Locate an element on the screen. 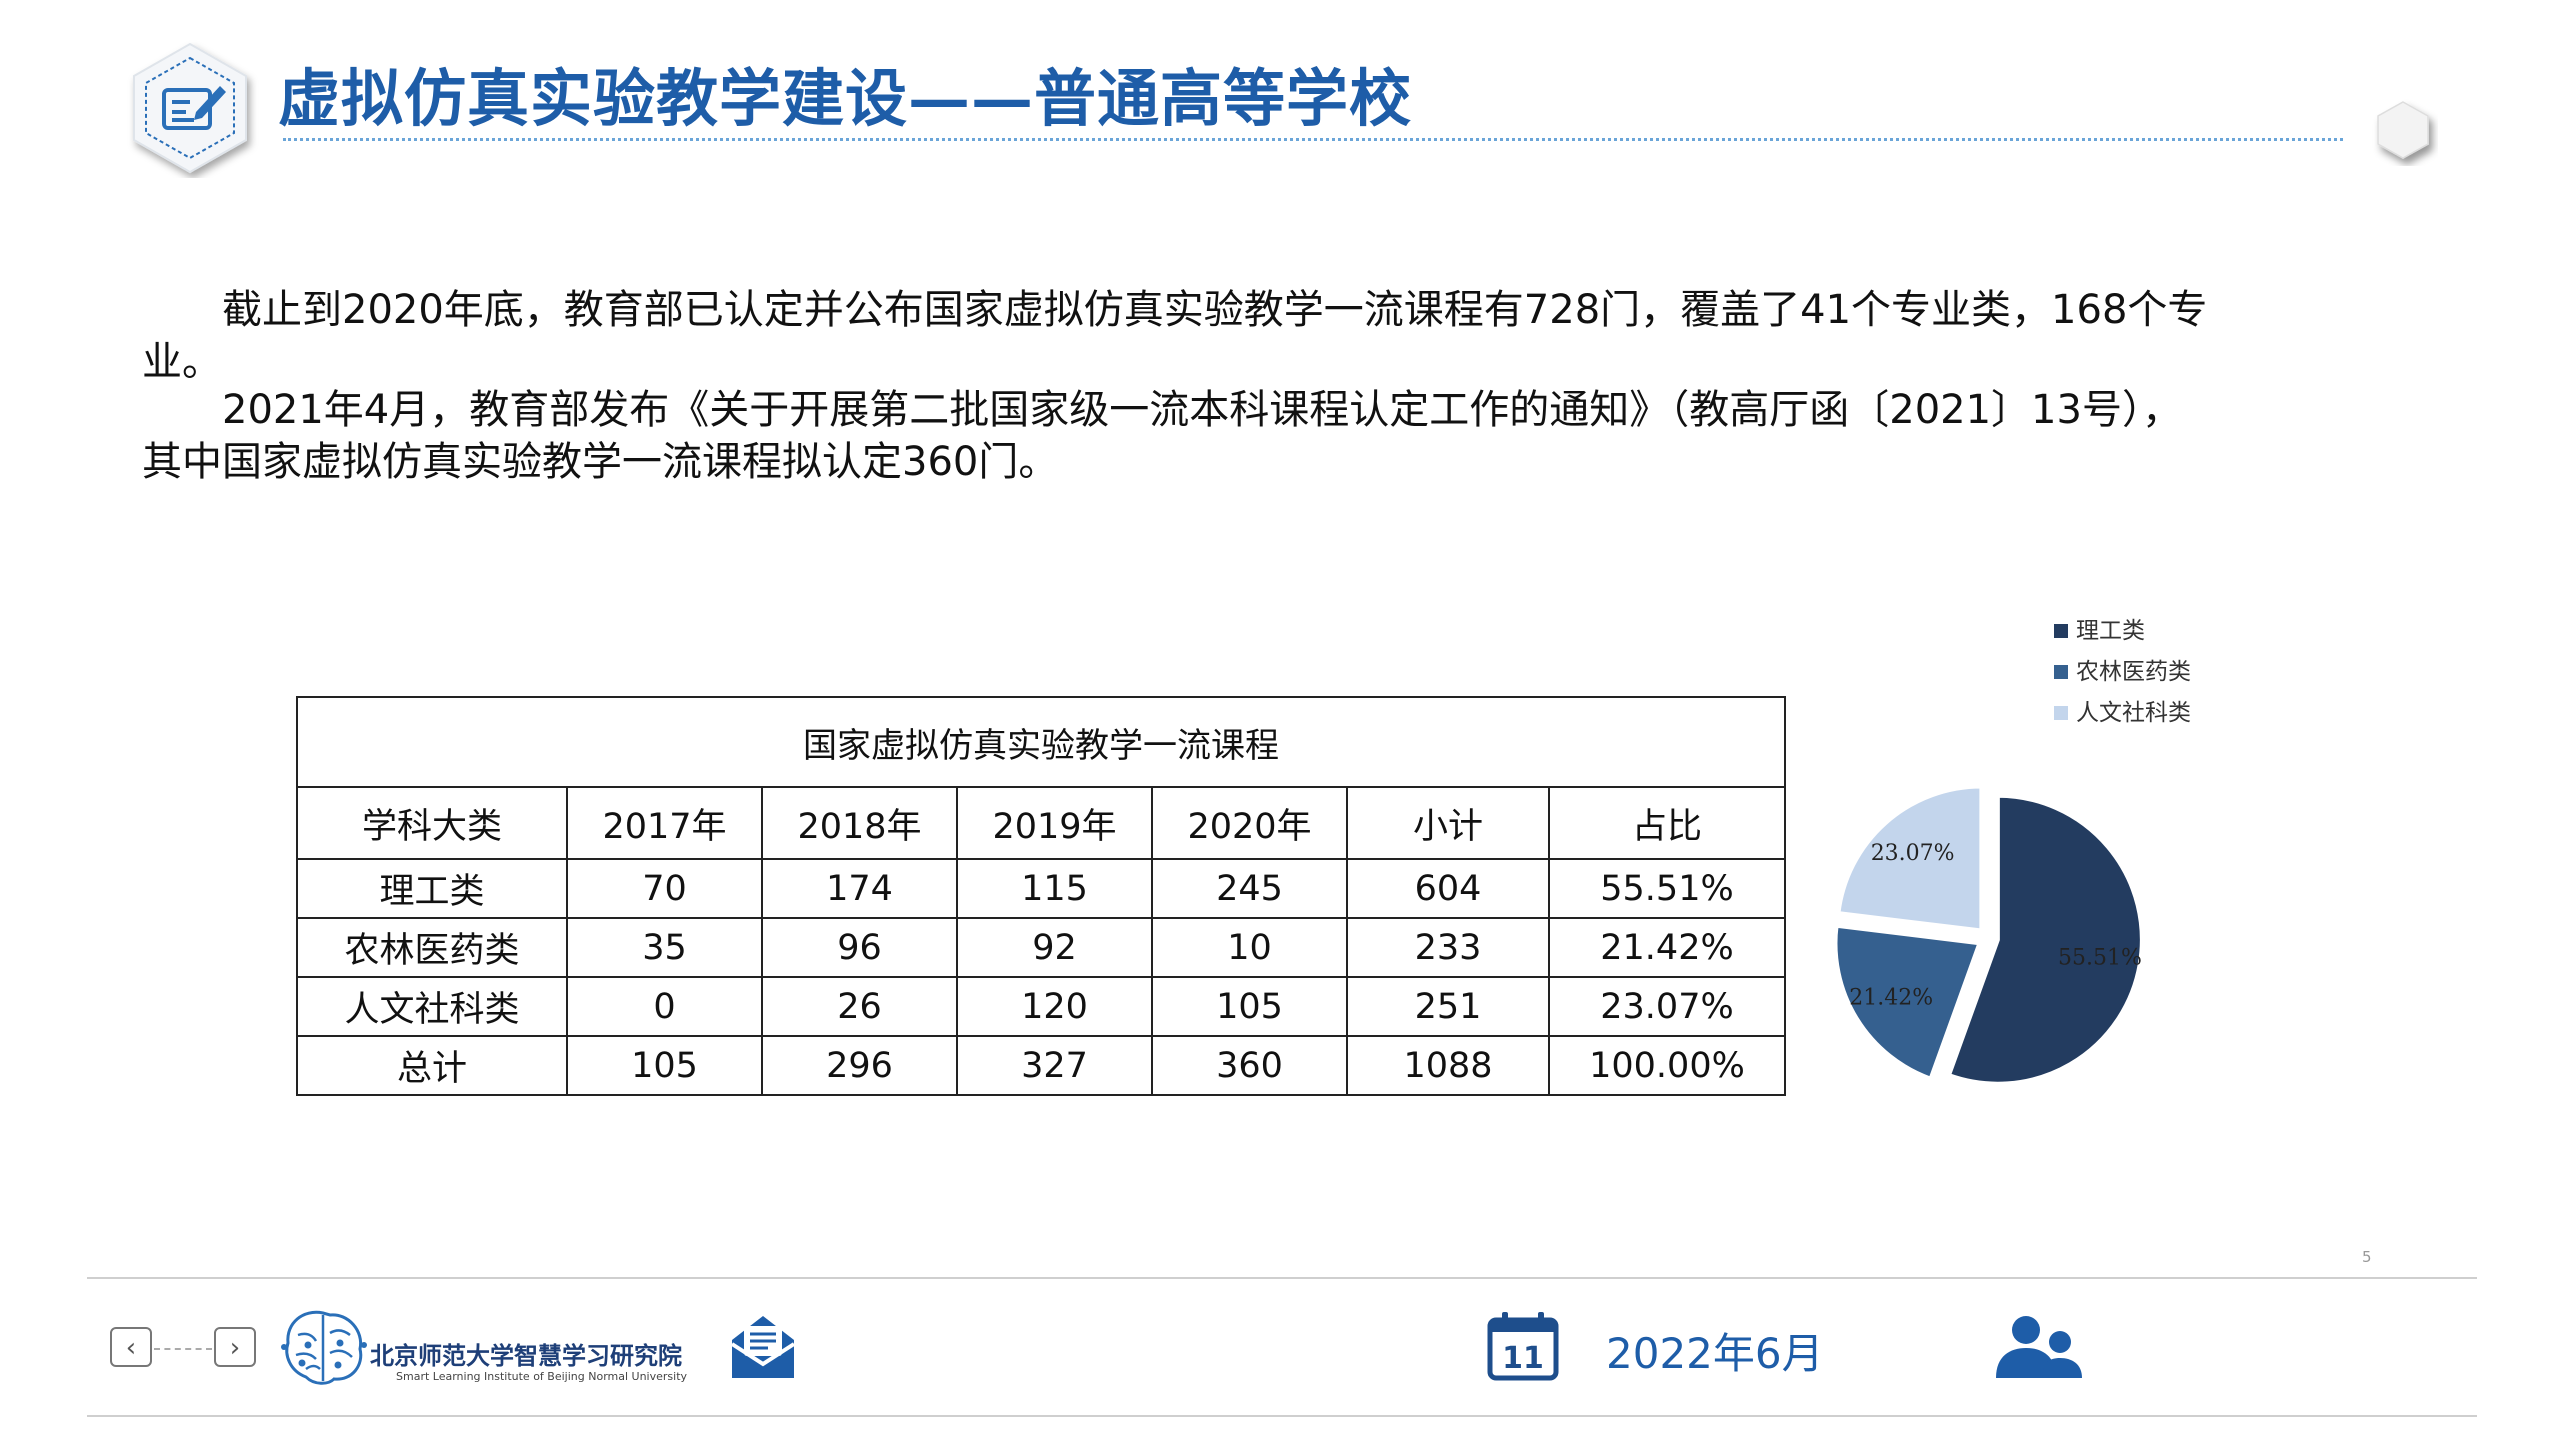 The width and height of the screenshot is (2559, 1439). calendar-day: 11 is located at coordinates (1523, 1358).